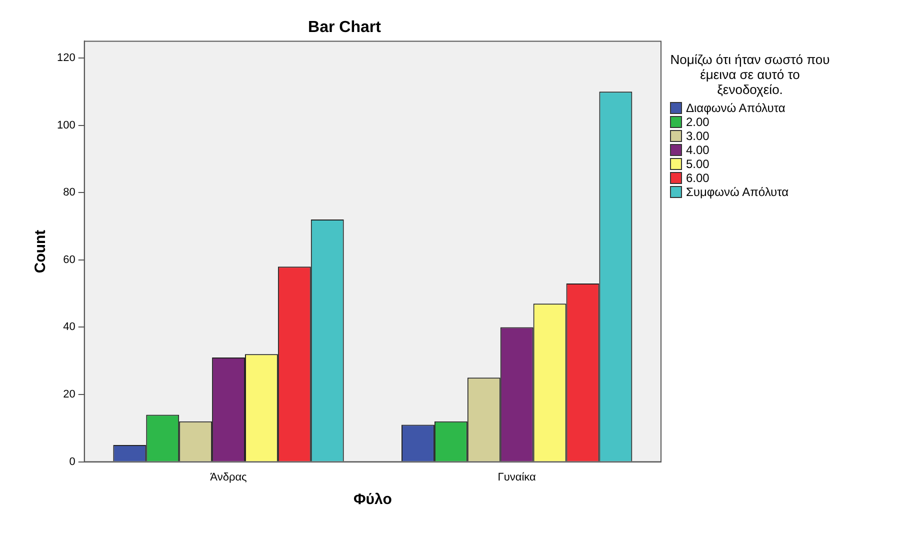 The image size is (919, 545). I want to click on legend-label: Συμφωνώ Απόλυτα, so click(737, 192).